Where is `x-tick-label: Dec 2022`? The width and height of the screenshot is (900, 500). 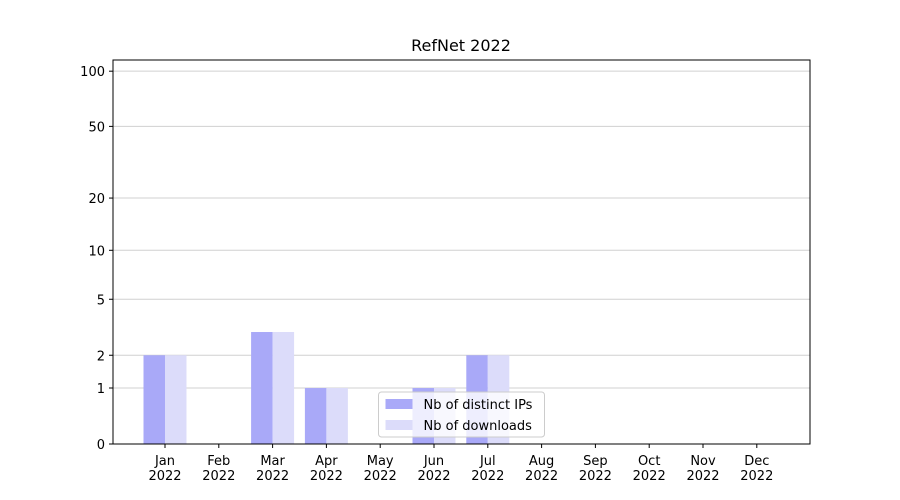 x-tick-label: Dec 2022 is located at coordinates (757, 469).